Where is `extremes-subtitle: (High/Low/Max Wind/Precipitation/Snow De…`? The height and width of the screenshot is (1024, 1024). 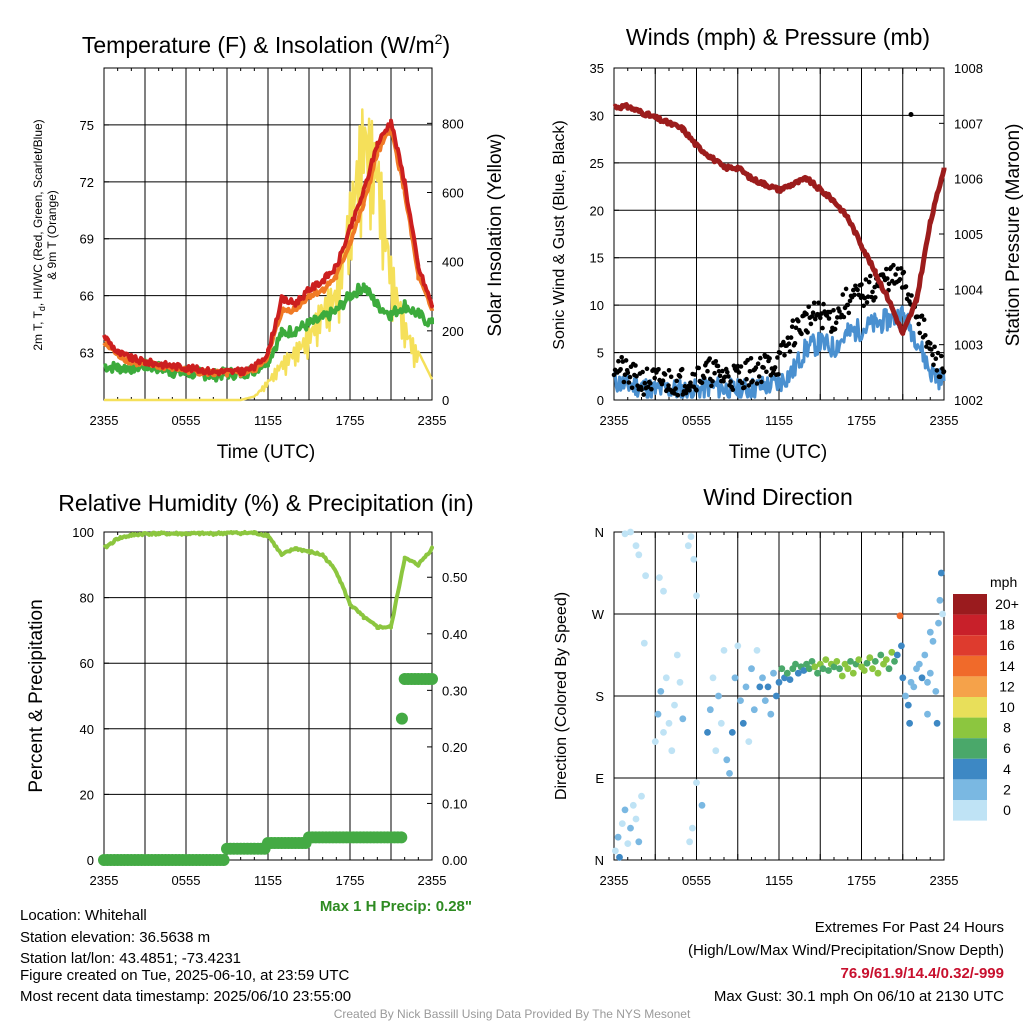
extremes-subtitle: (High/Low/Max Wind/Precipitation/Snow De… is located at coordinates (846, 950).